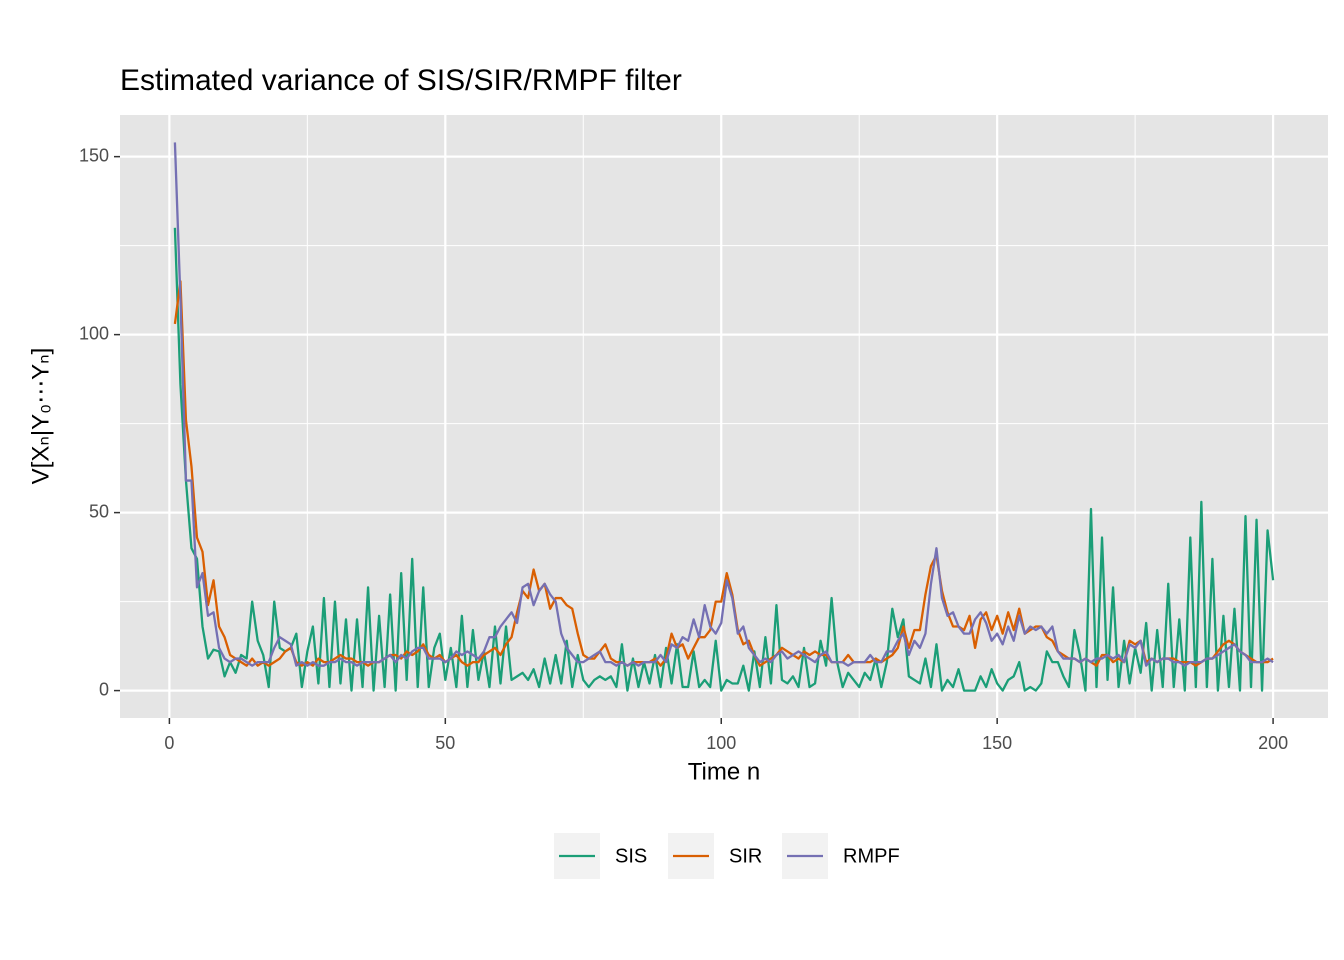  I want to click on y-tick-label: 100, so click(94, 333).